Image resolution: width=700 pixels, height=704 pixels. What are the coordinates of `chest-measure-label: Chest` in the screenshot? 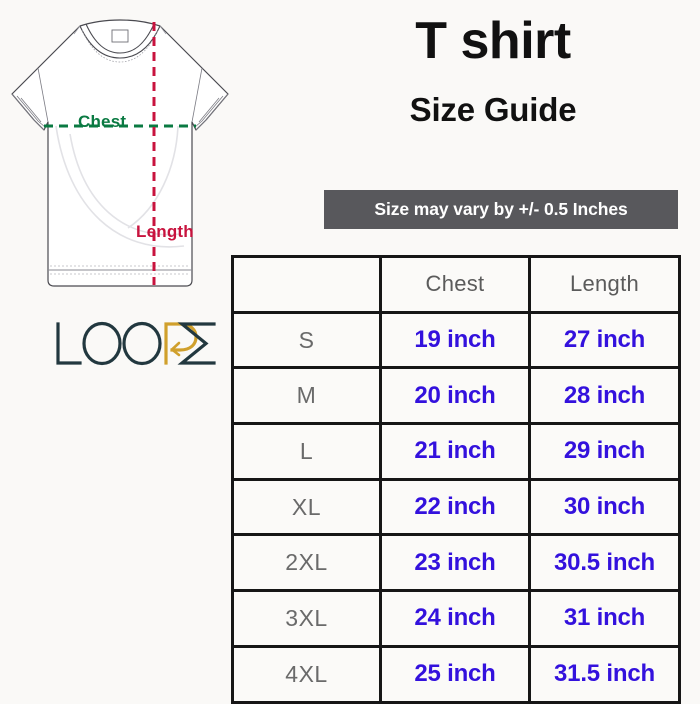 It's located at (102, 121).